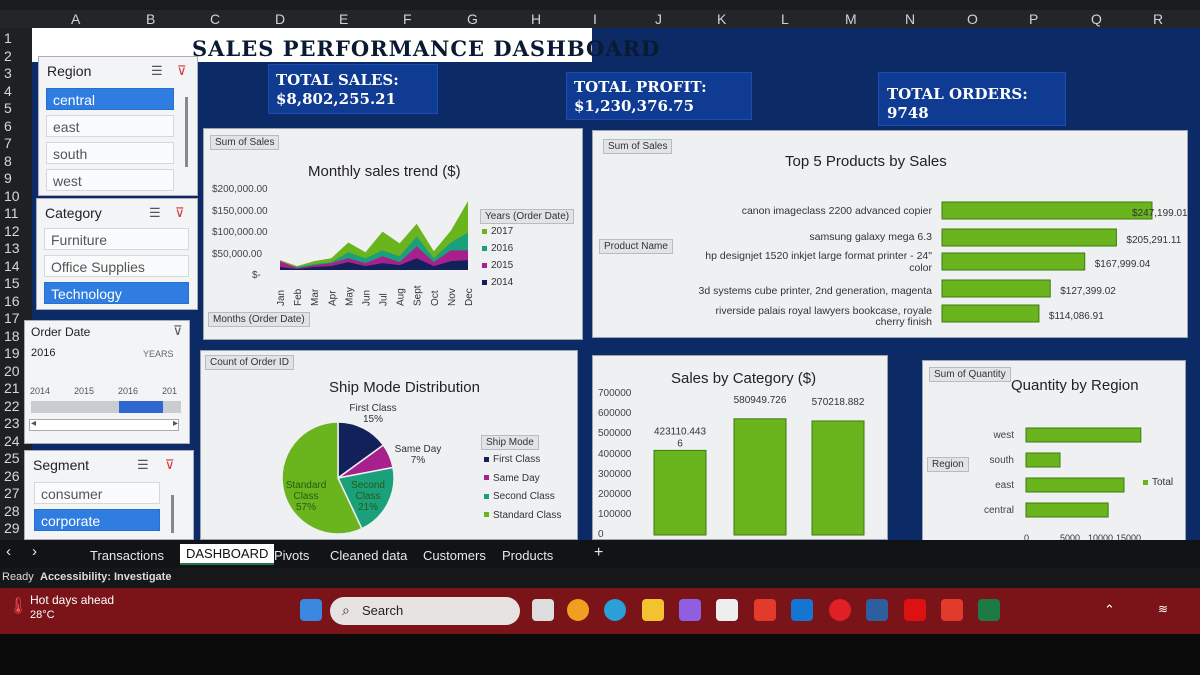 Image resolution: width=1200 pixels, height=675 pixels. I want to click on timeline-scrollbar, so click(104, 425).